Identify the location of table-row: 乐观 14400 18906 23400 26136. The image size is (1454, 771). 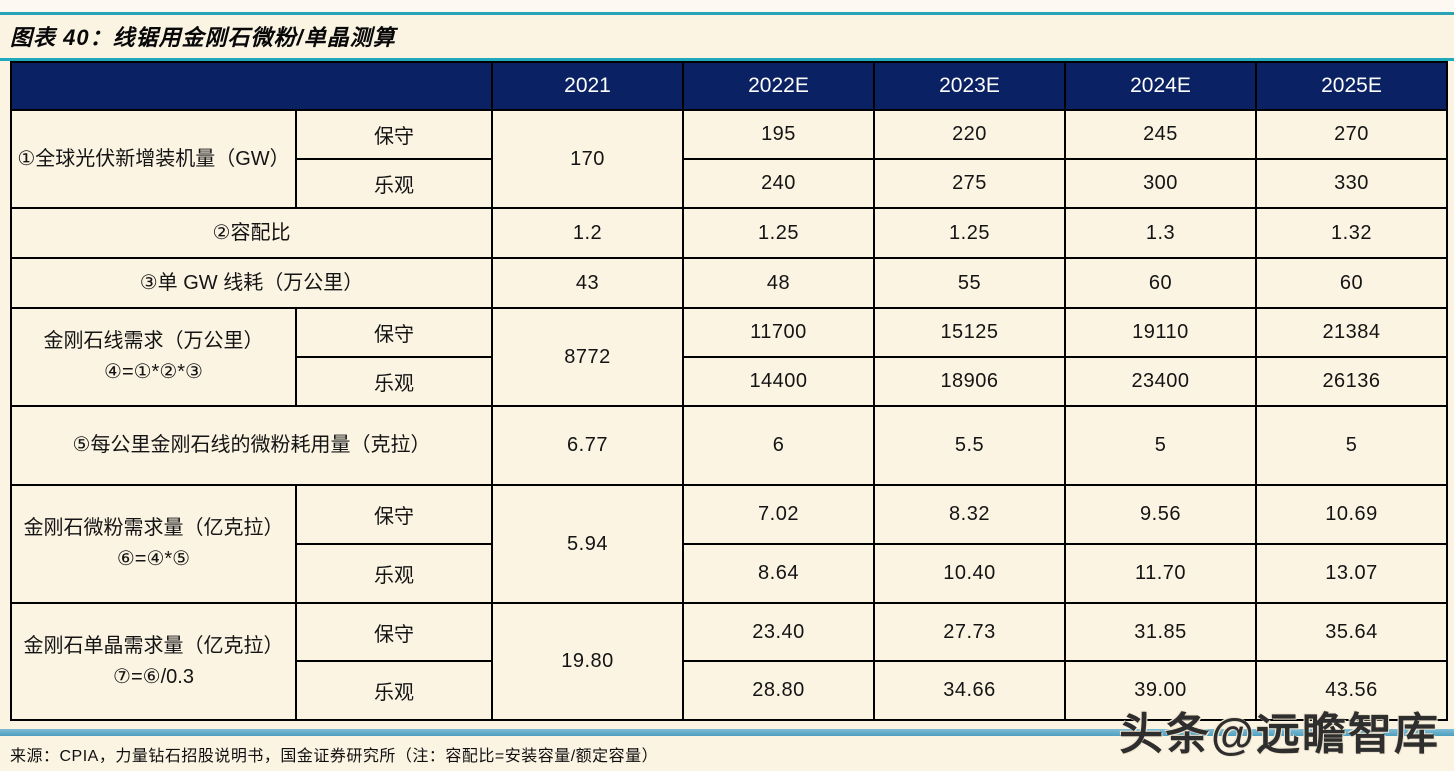
(729, 381).